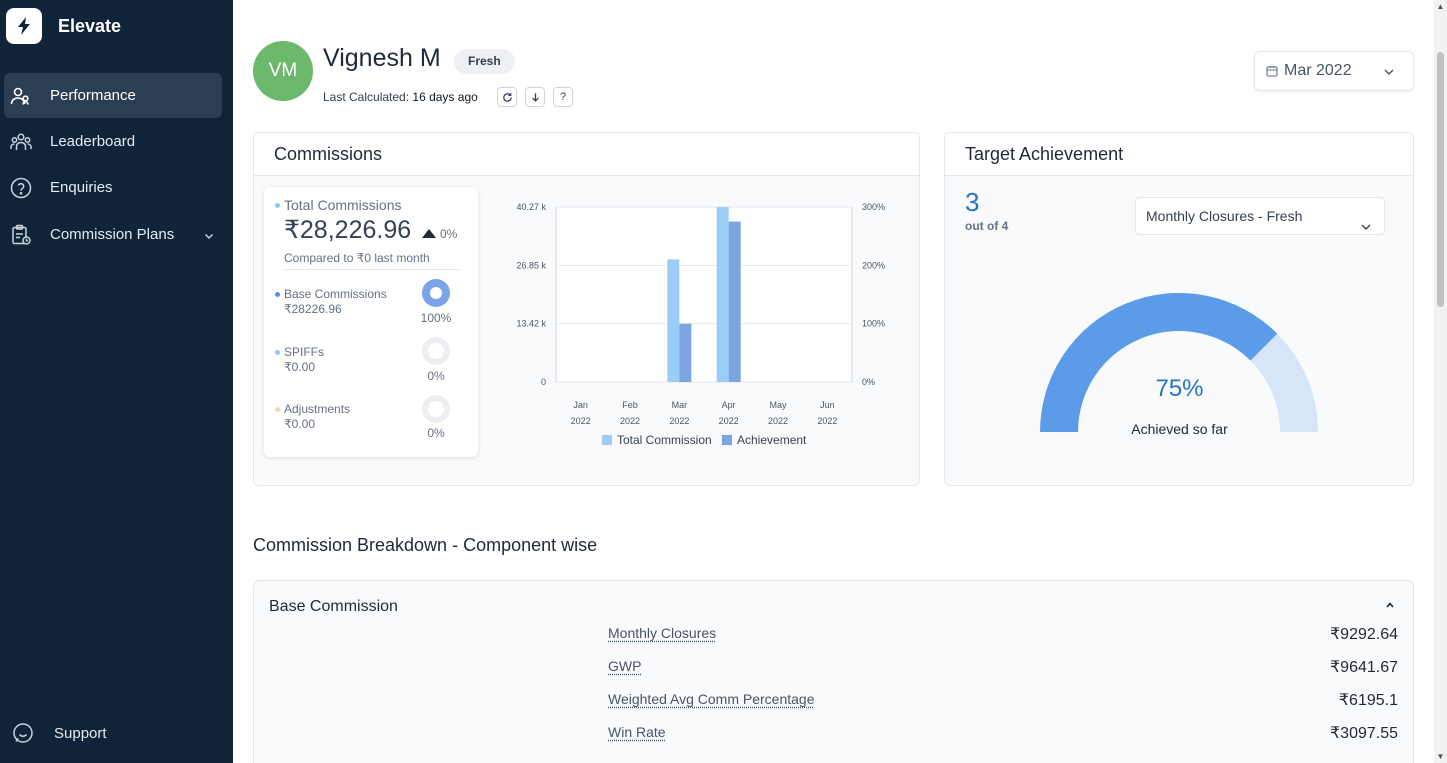 The image size is (1447, 763). What do you see at coordinates (277, 294) in the screenshot?
I see `base-dot` at bounding box center [277, 294].